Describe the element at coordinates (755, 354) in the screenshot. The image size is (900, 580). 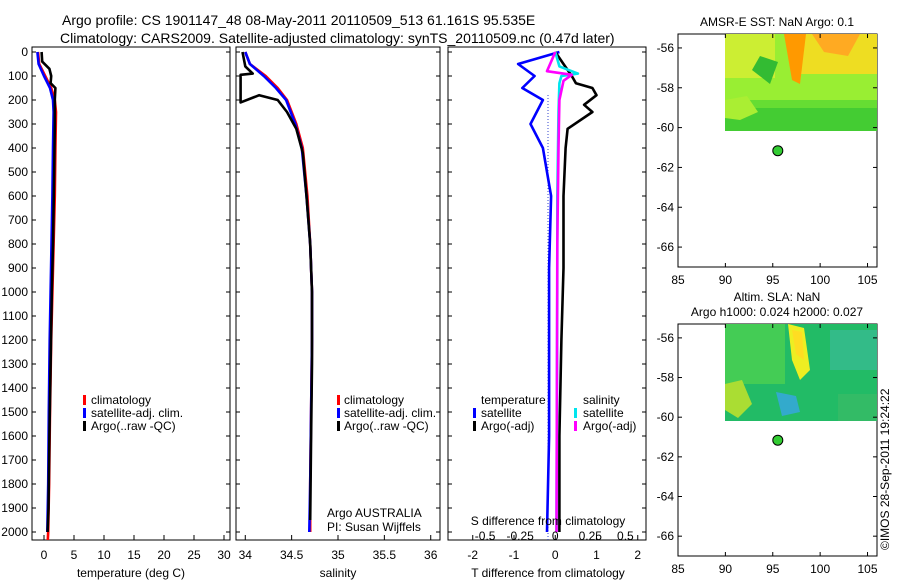
I see `sla-field-west` at that location.